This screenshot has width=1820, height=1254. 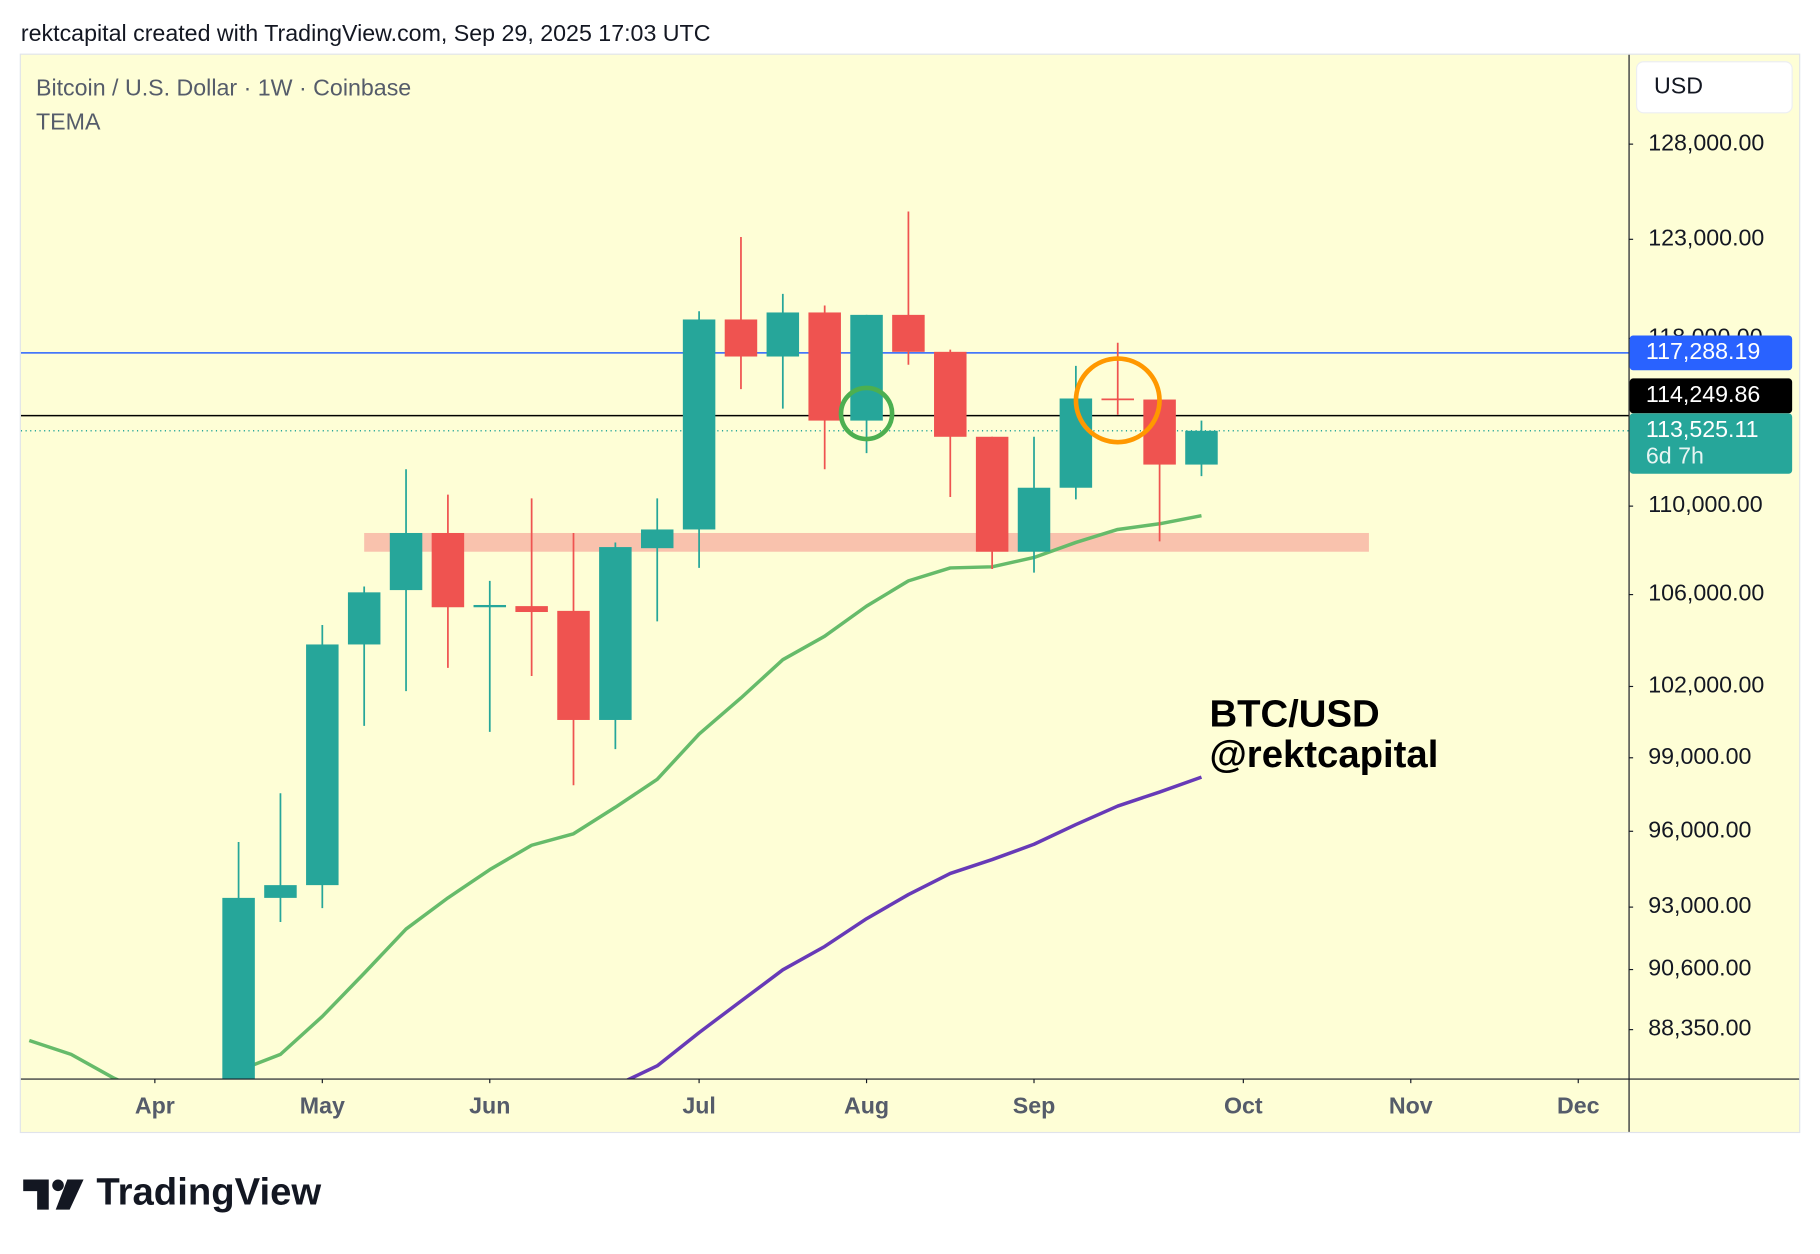 I want to click on indicator-label: TEMA, so click(x=68, y=121).